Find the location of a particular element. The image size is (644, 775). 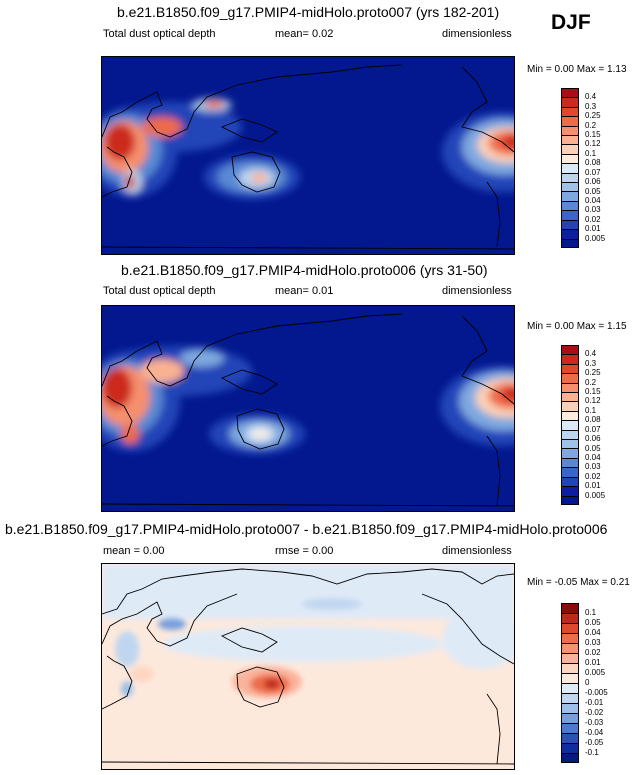

panel-3-mean-label: mean = 0.00 is located at coordinates (134, 551).